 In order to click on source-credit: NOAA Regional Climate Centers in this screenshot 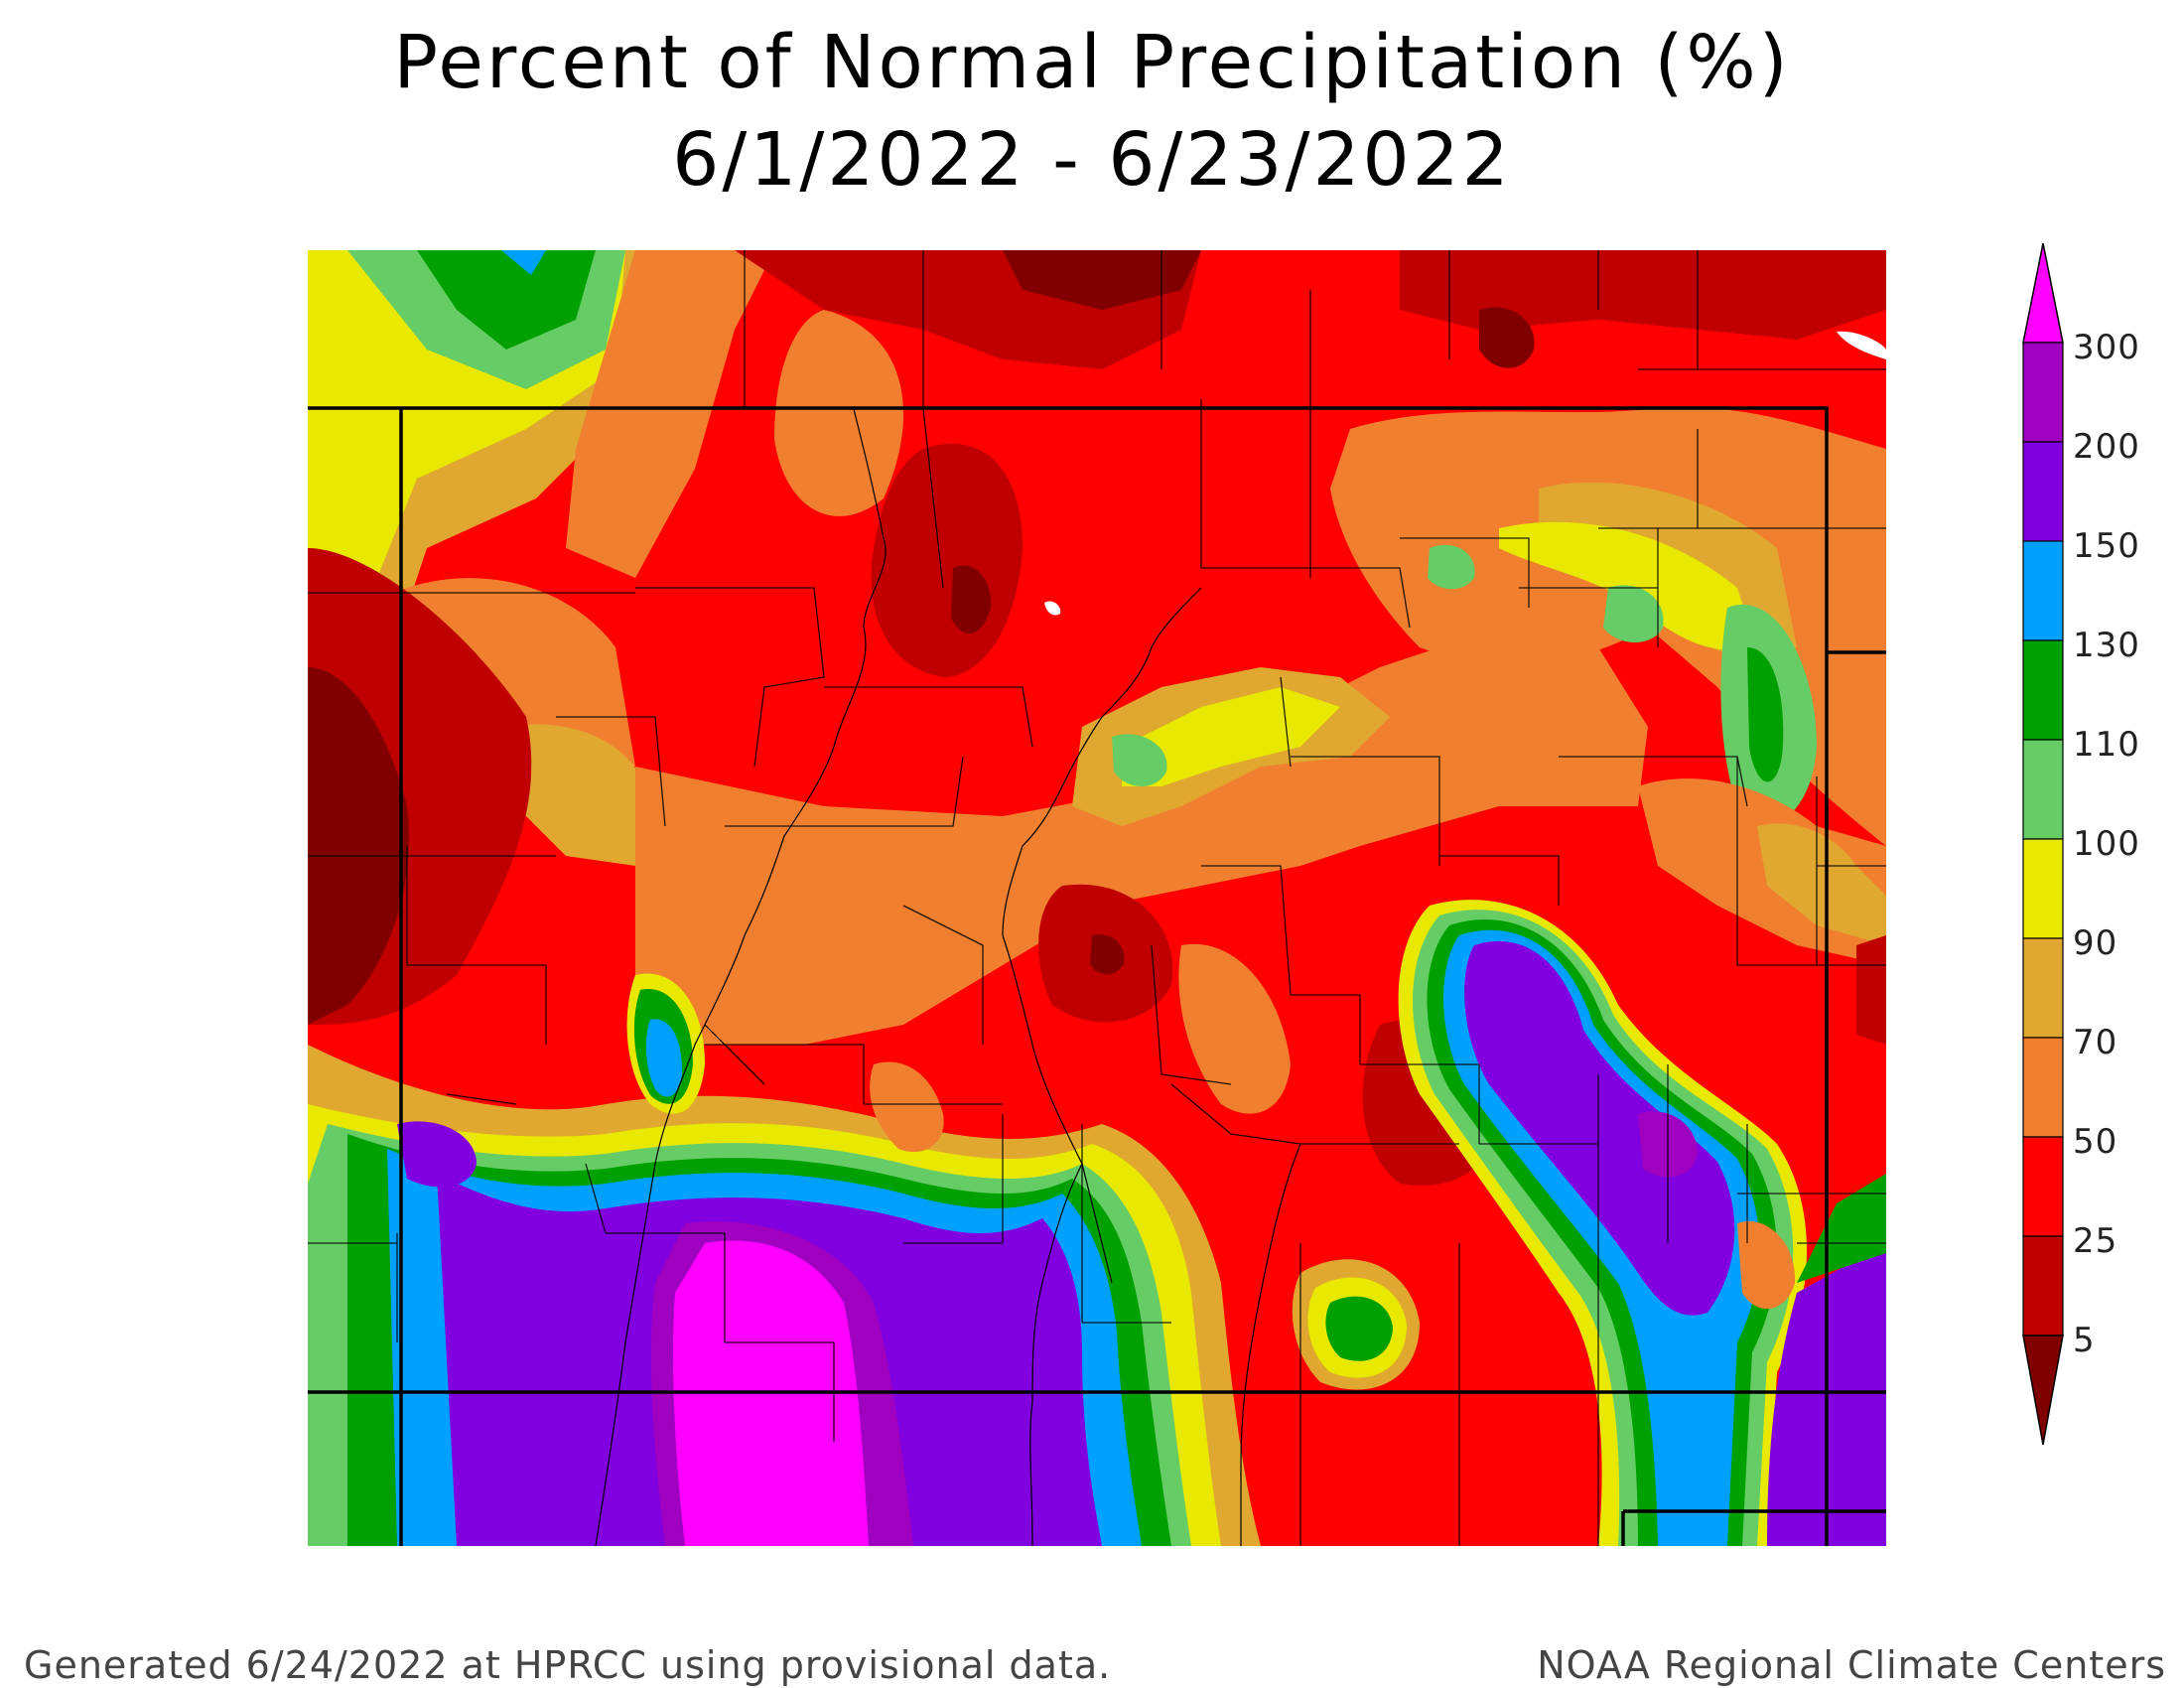, I will do `click(1851, 1665)`.